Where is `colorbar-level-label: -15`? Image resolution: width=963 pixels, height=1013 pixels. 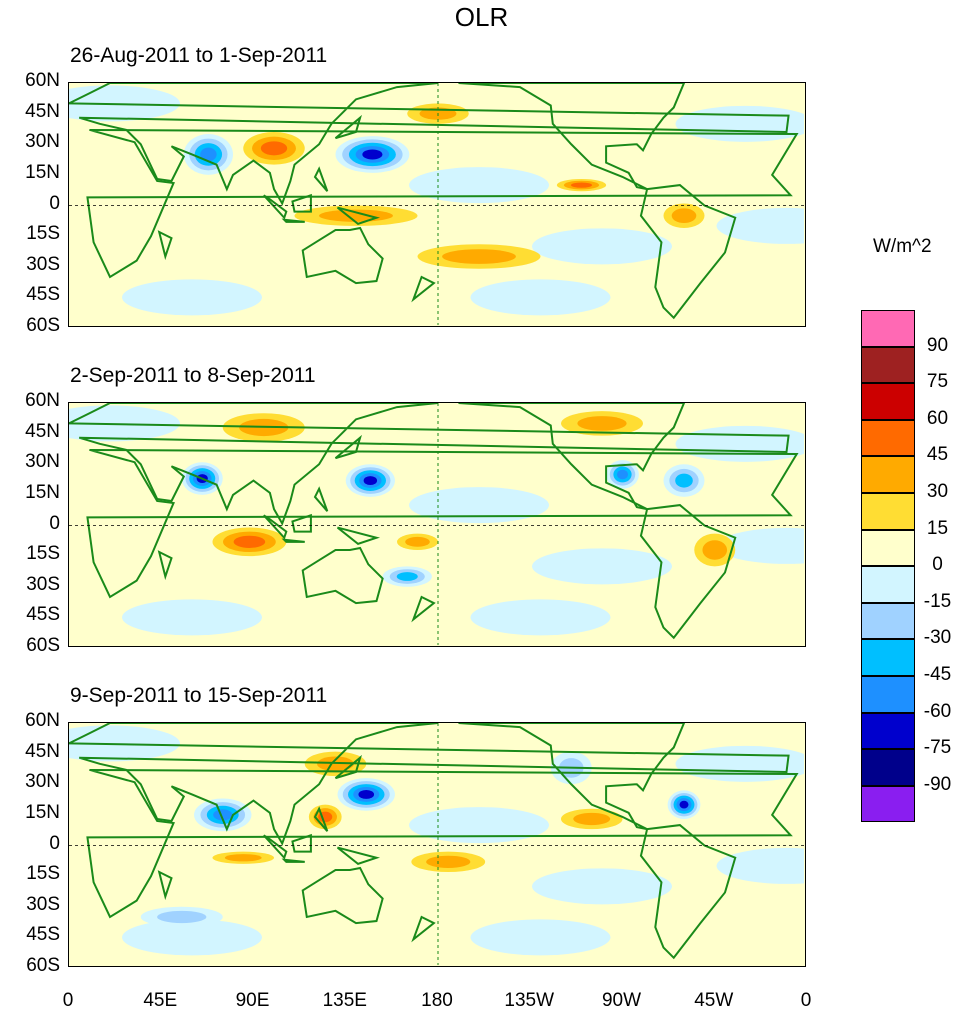 colorbar-level-label: -15 is located at coordinates (937, 601).